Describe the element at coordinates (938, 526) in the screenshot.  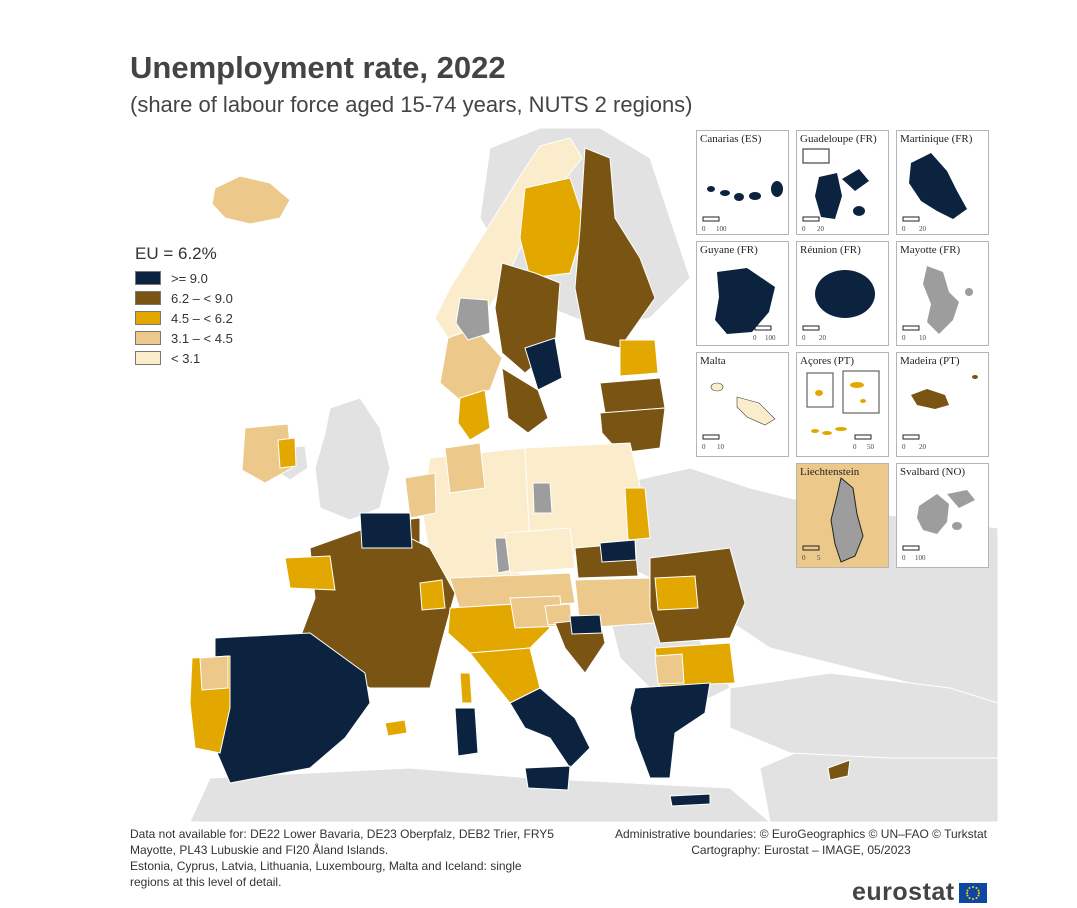
I see `inset-svalbard-shape: 0 100` at that location.